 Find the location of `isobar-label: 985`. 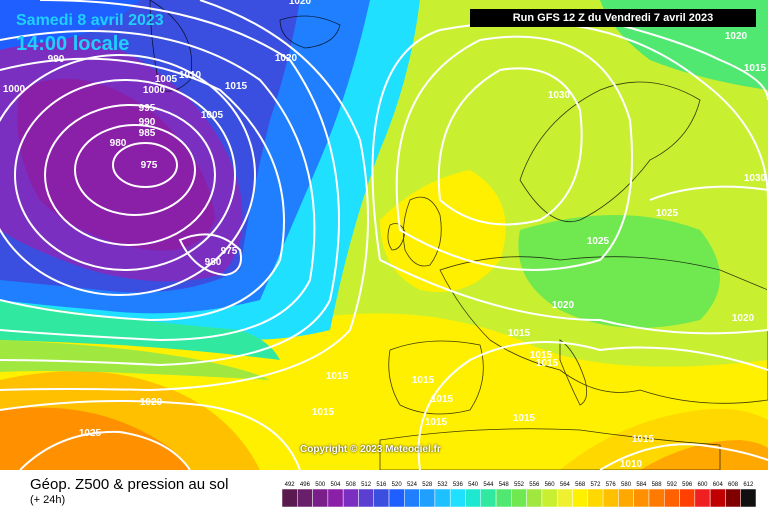

isobar-label: 985 is located at coordinates (147, 133).